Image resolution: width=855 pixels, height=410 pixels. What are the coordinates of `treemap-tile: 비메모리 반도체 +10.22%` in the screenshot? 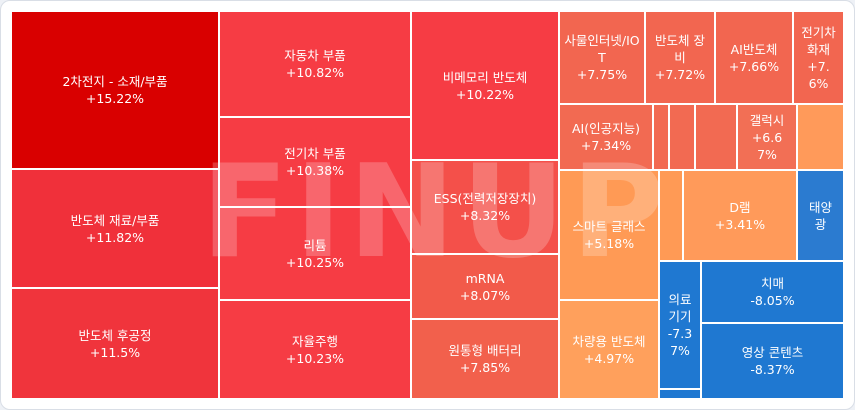 It's located at (485, 85).